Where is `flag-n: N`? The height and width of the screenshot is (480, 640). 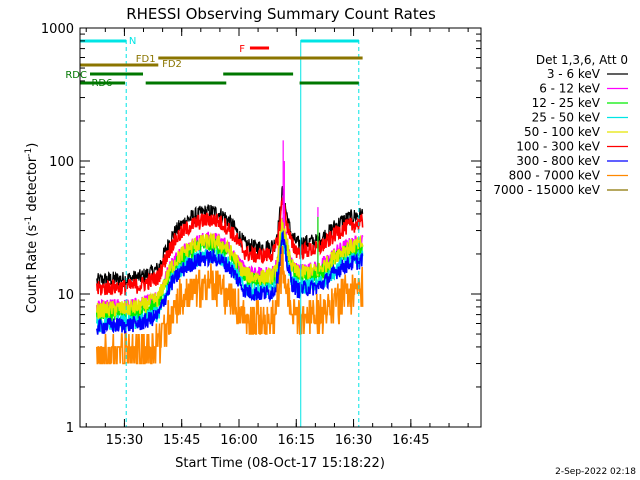 flag-n: N is located at coordinates (219, 41).